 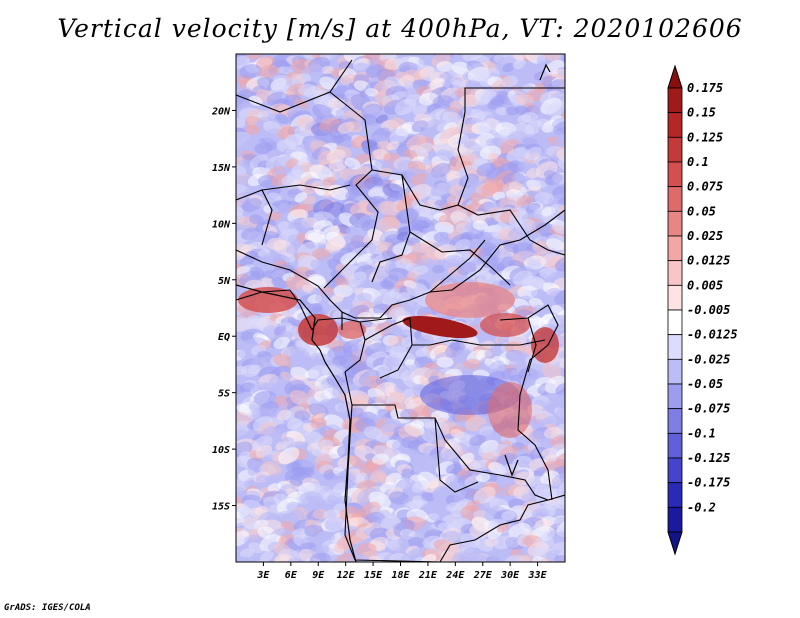 I want to click on colorbar-boxes, so click(x=675, y=310).